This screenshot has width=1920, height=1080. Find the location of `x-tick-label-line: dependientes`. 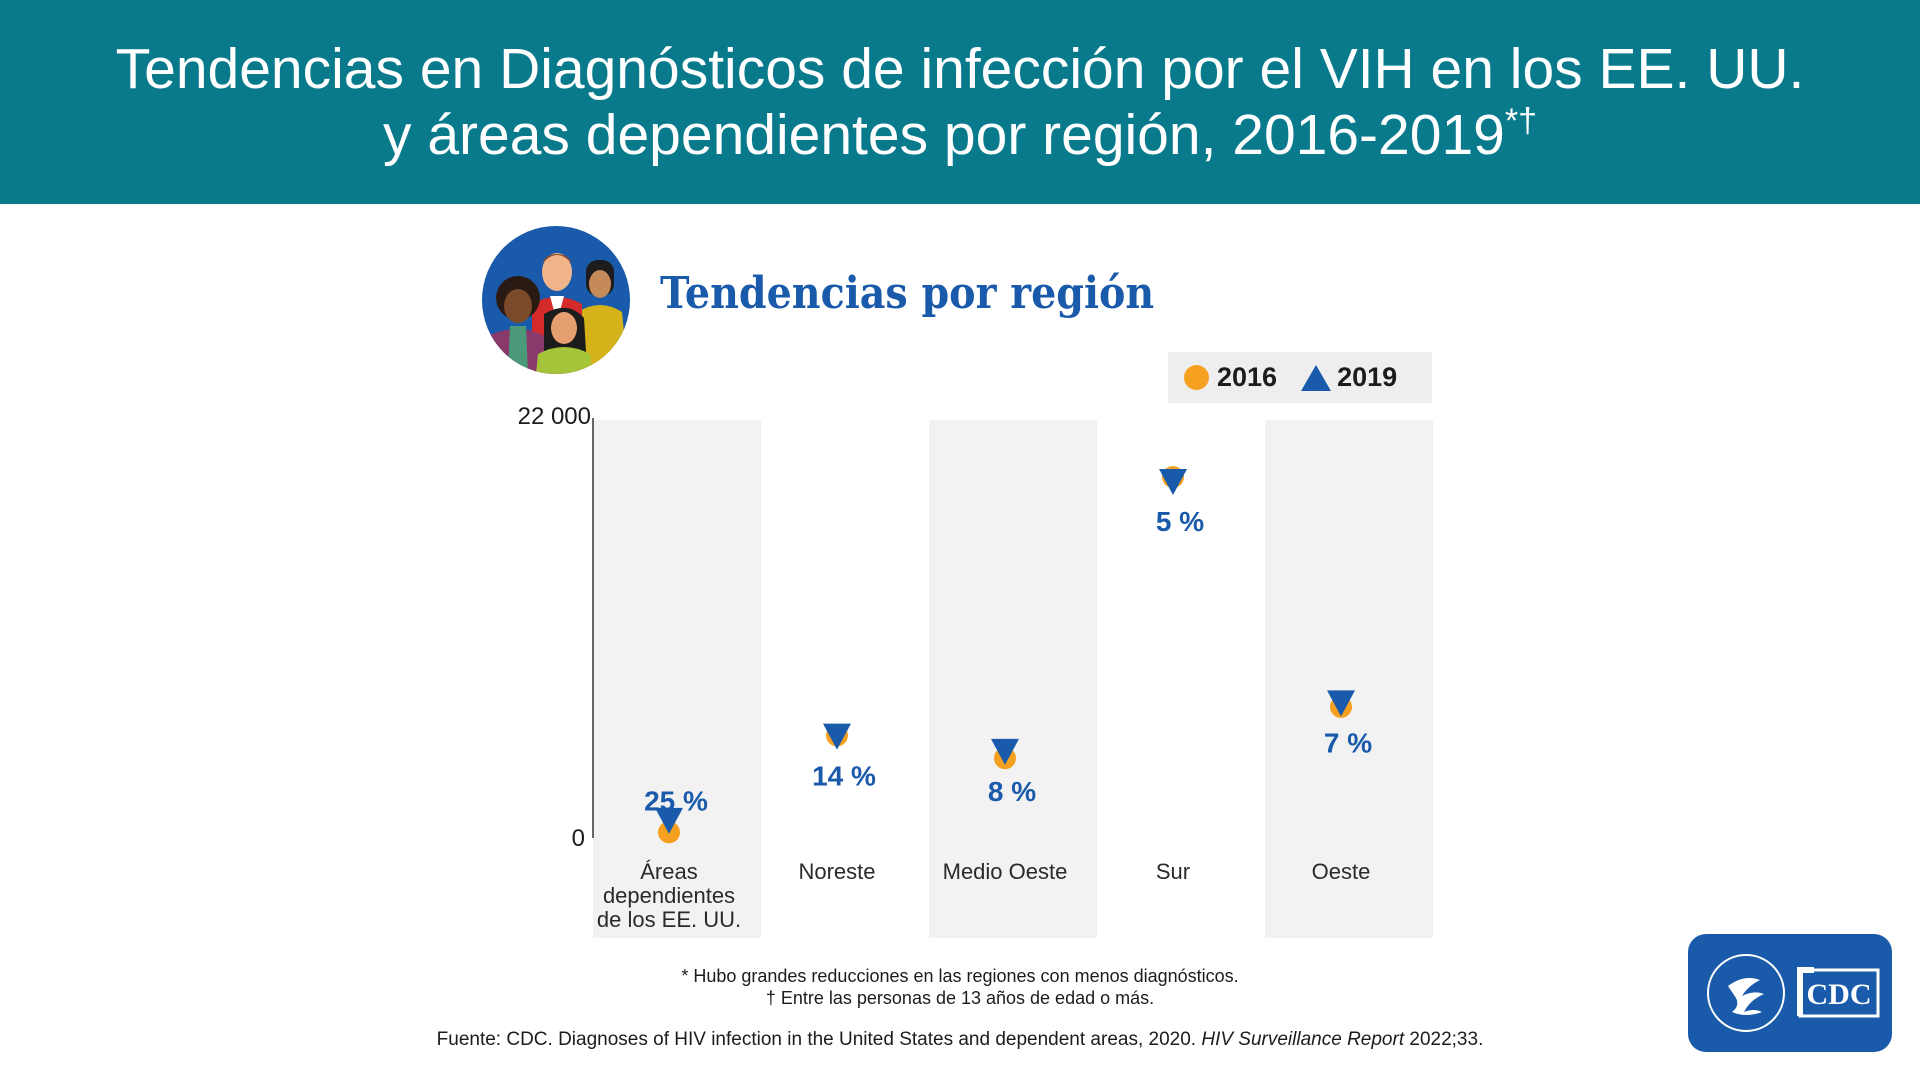

x-tick-label-line: dependientes is located at coordinates (669, 895).